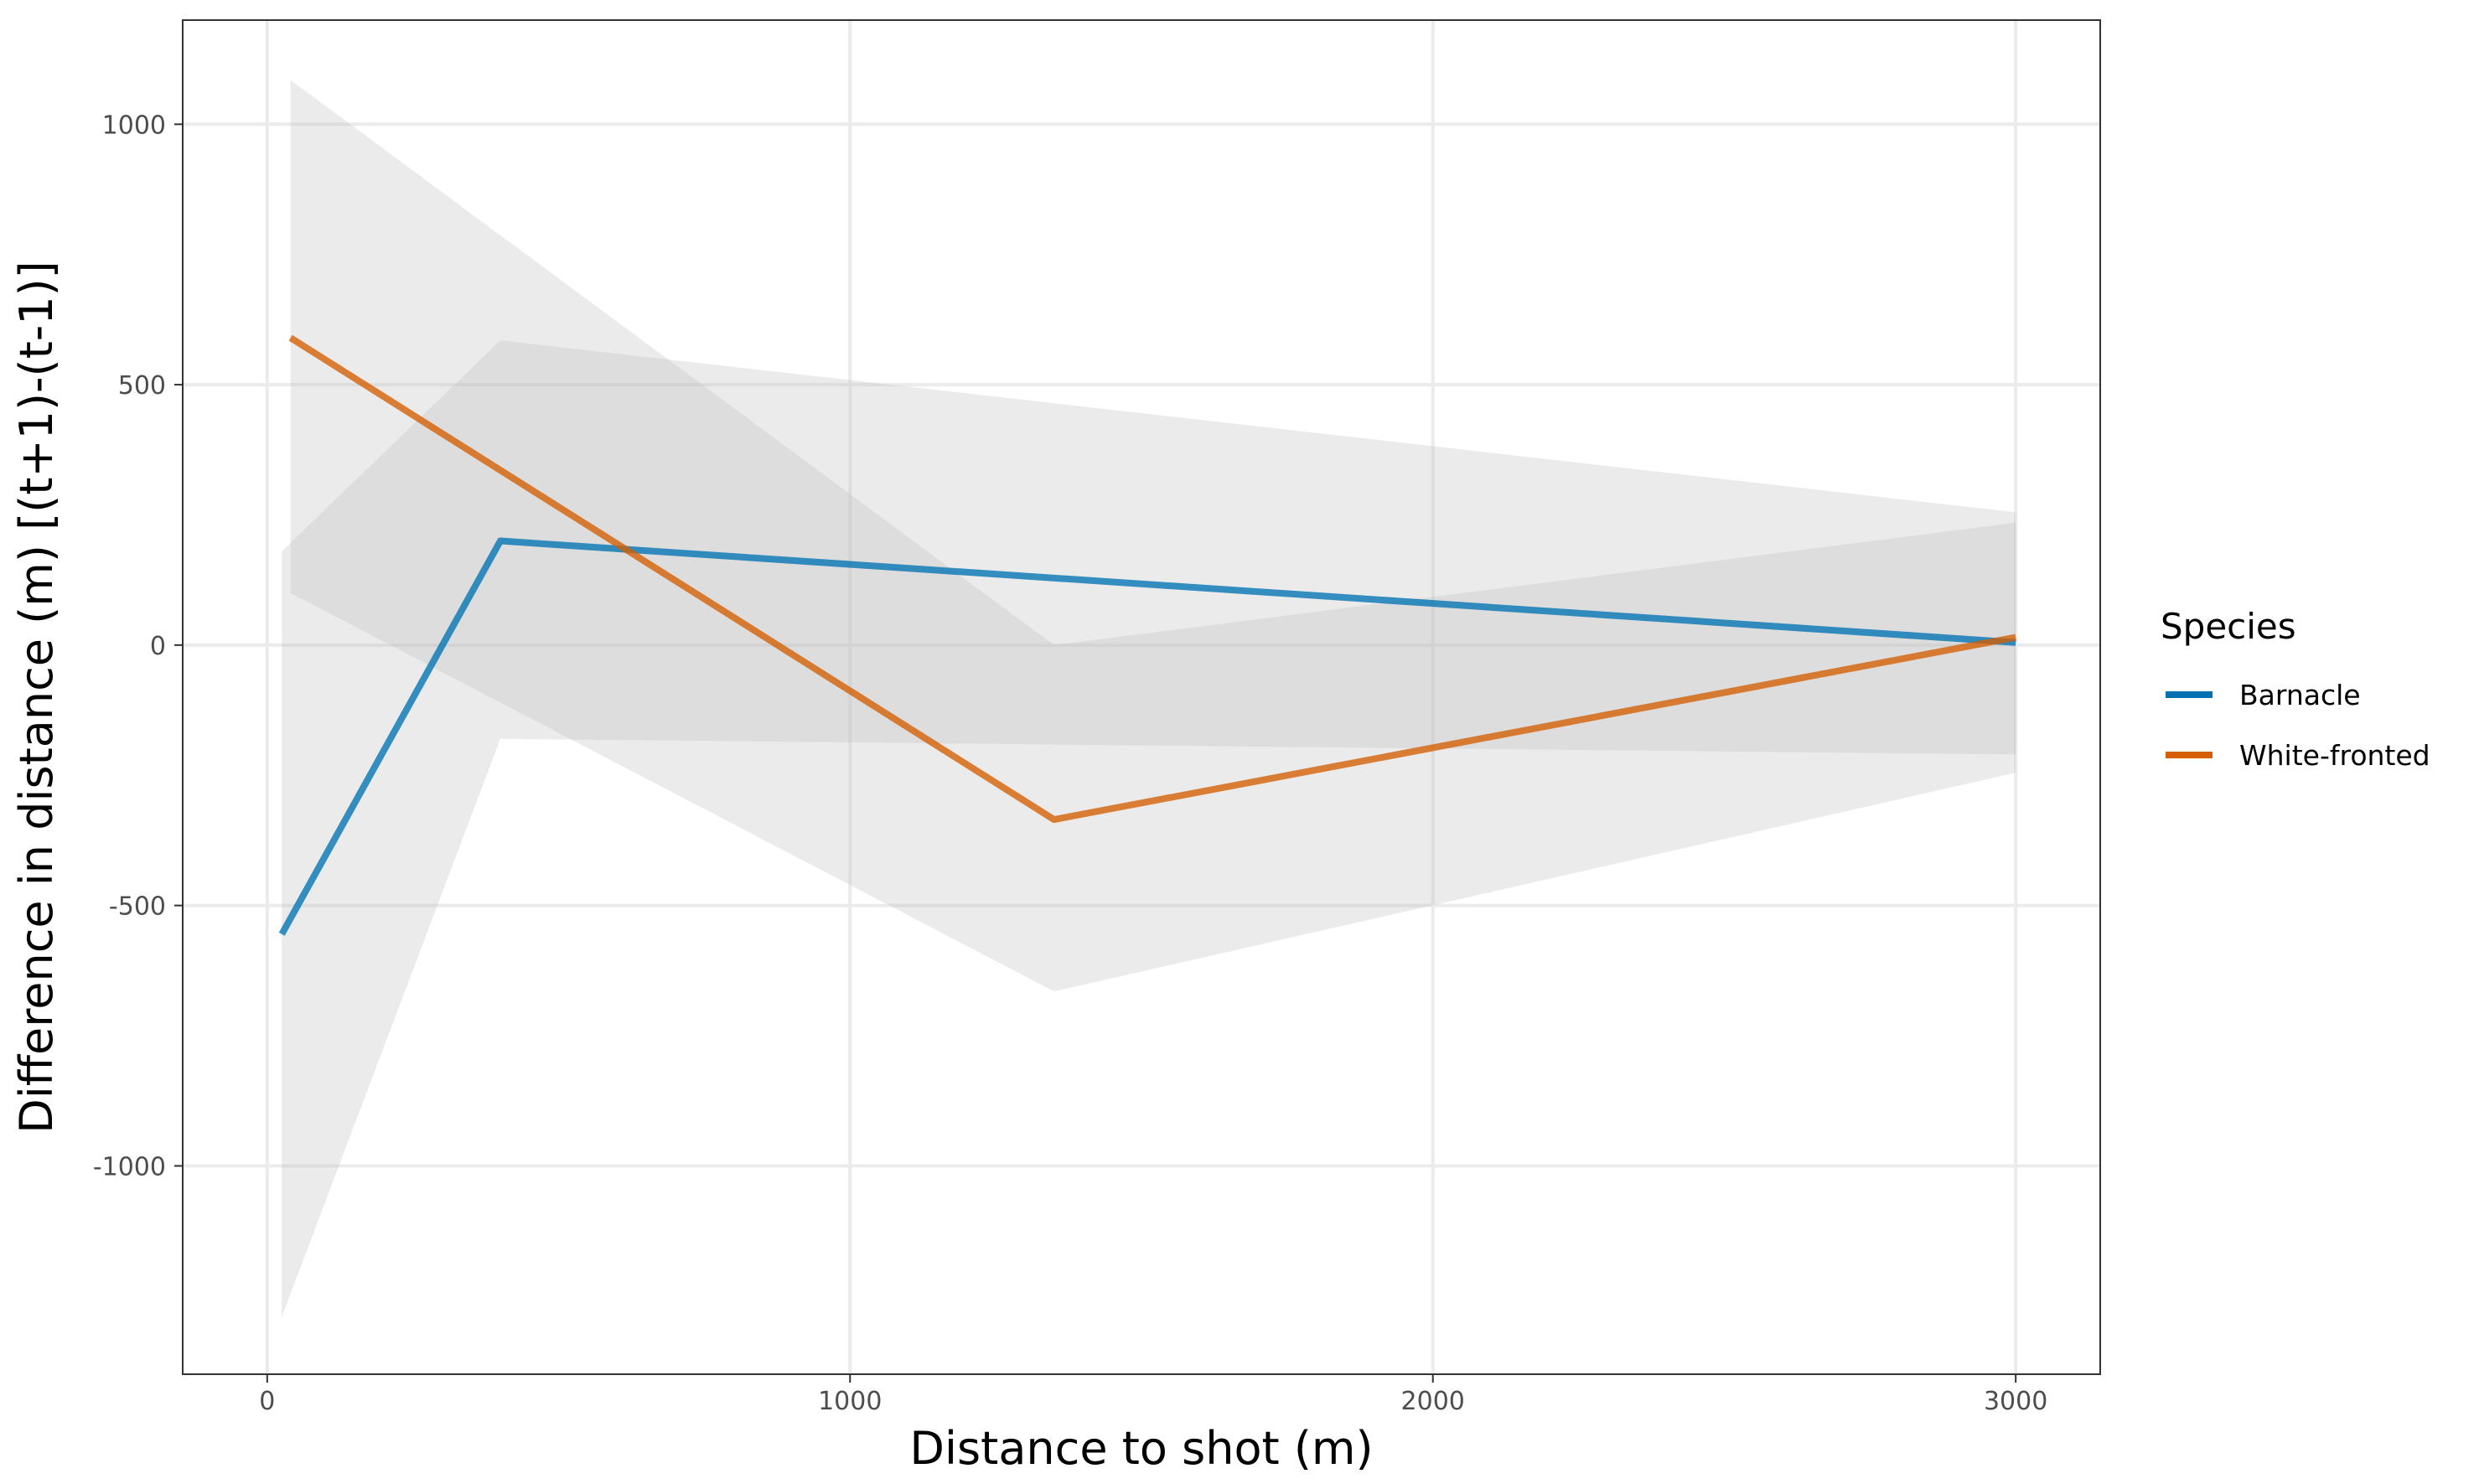 The image size is (2474, 1484). What do you see at coordinates (2015, 1401) in the screenshot?
I see `x-tick-label-3: 3000` at bounding box center [2015, 1401].